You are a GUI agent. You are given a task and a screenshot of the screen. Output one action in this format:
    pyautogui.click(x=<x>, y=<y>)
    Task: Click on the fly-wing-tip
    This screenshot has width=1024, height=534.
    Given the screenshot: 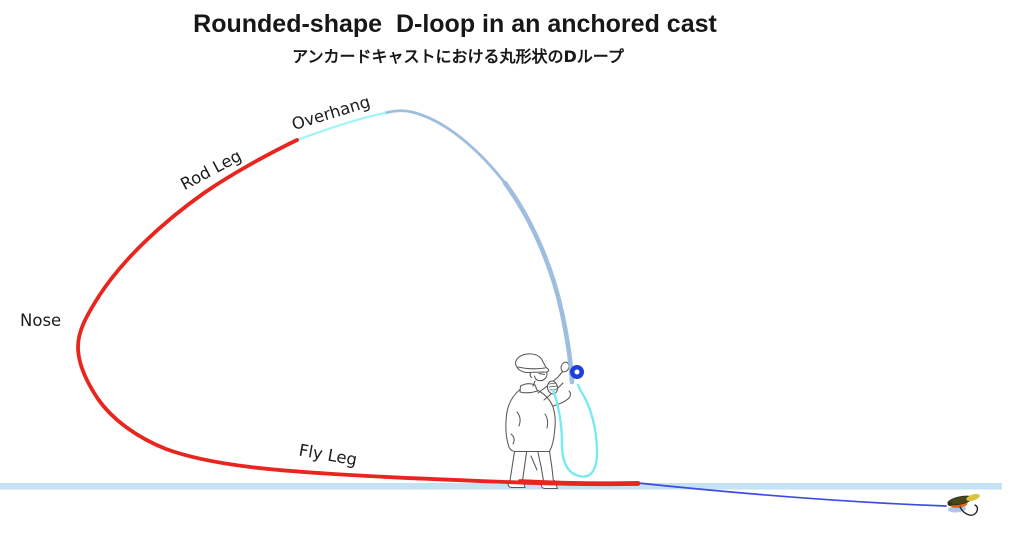 What is the action you would take?
    pyautogui.click(x=973, y=497)
    